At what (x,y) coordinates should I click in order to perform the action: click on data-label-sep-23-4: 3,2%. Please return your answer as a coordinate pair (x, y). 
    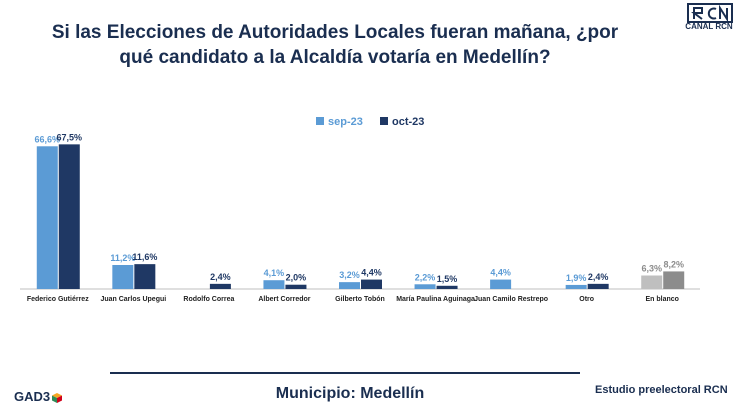
    Looking at the image, I should click on (349, 275).